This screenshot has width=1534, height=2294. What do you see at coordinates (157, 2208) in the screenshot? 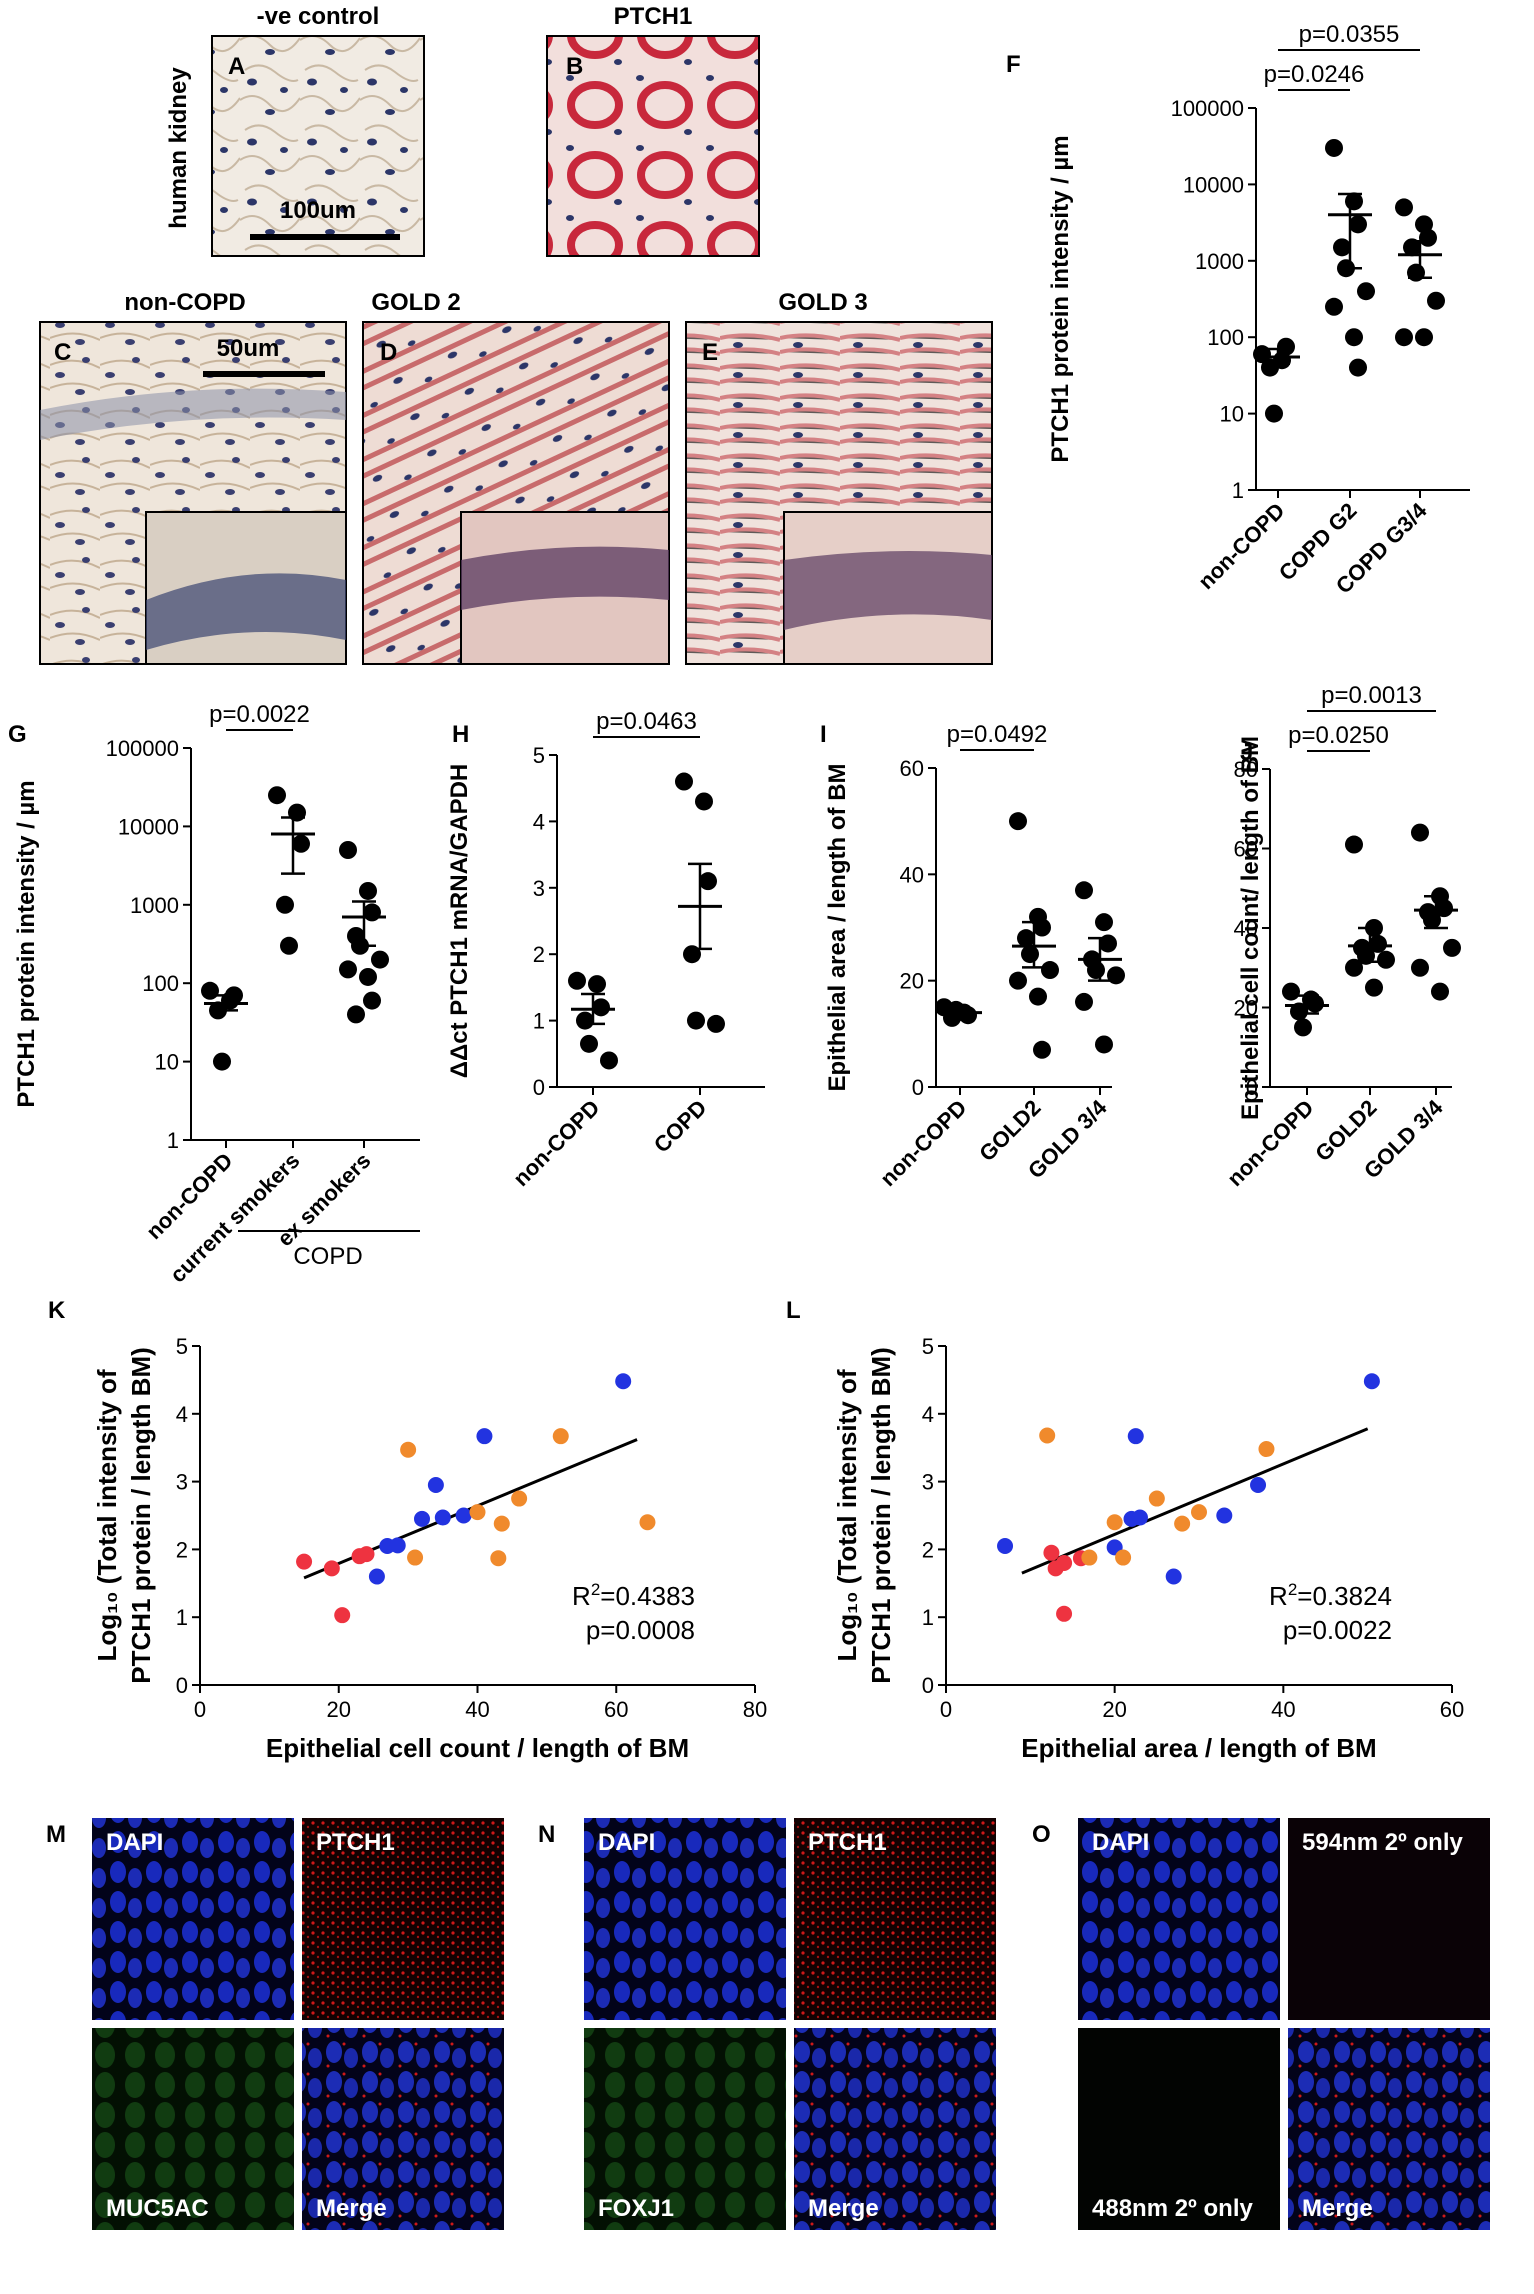
I see `channel-label-bl: MUC5AC` at bounding box center [157, 2208].